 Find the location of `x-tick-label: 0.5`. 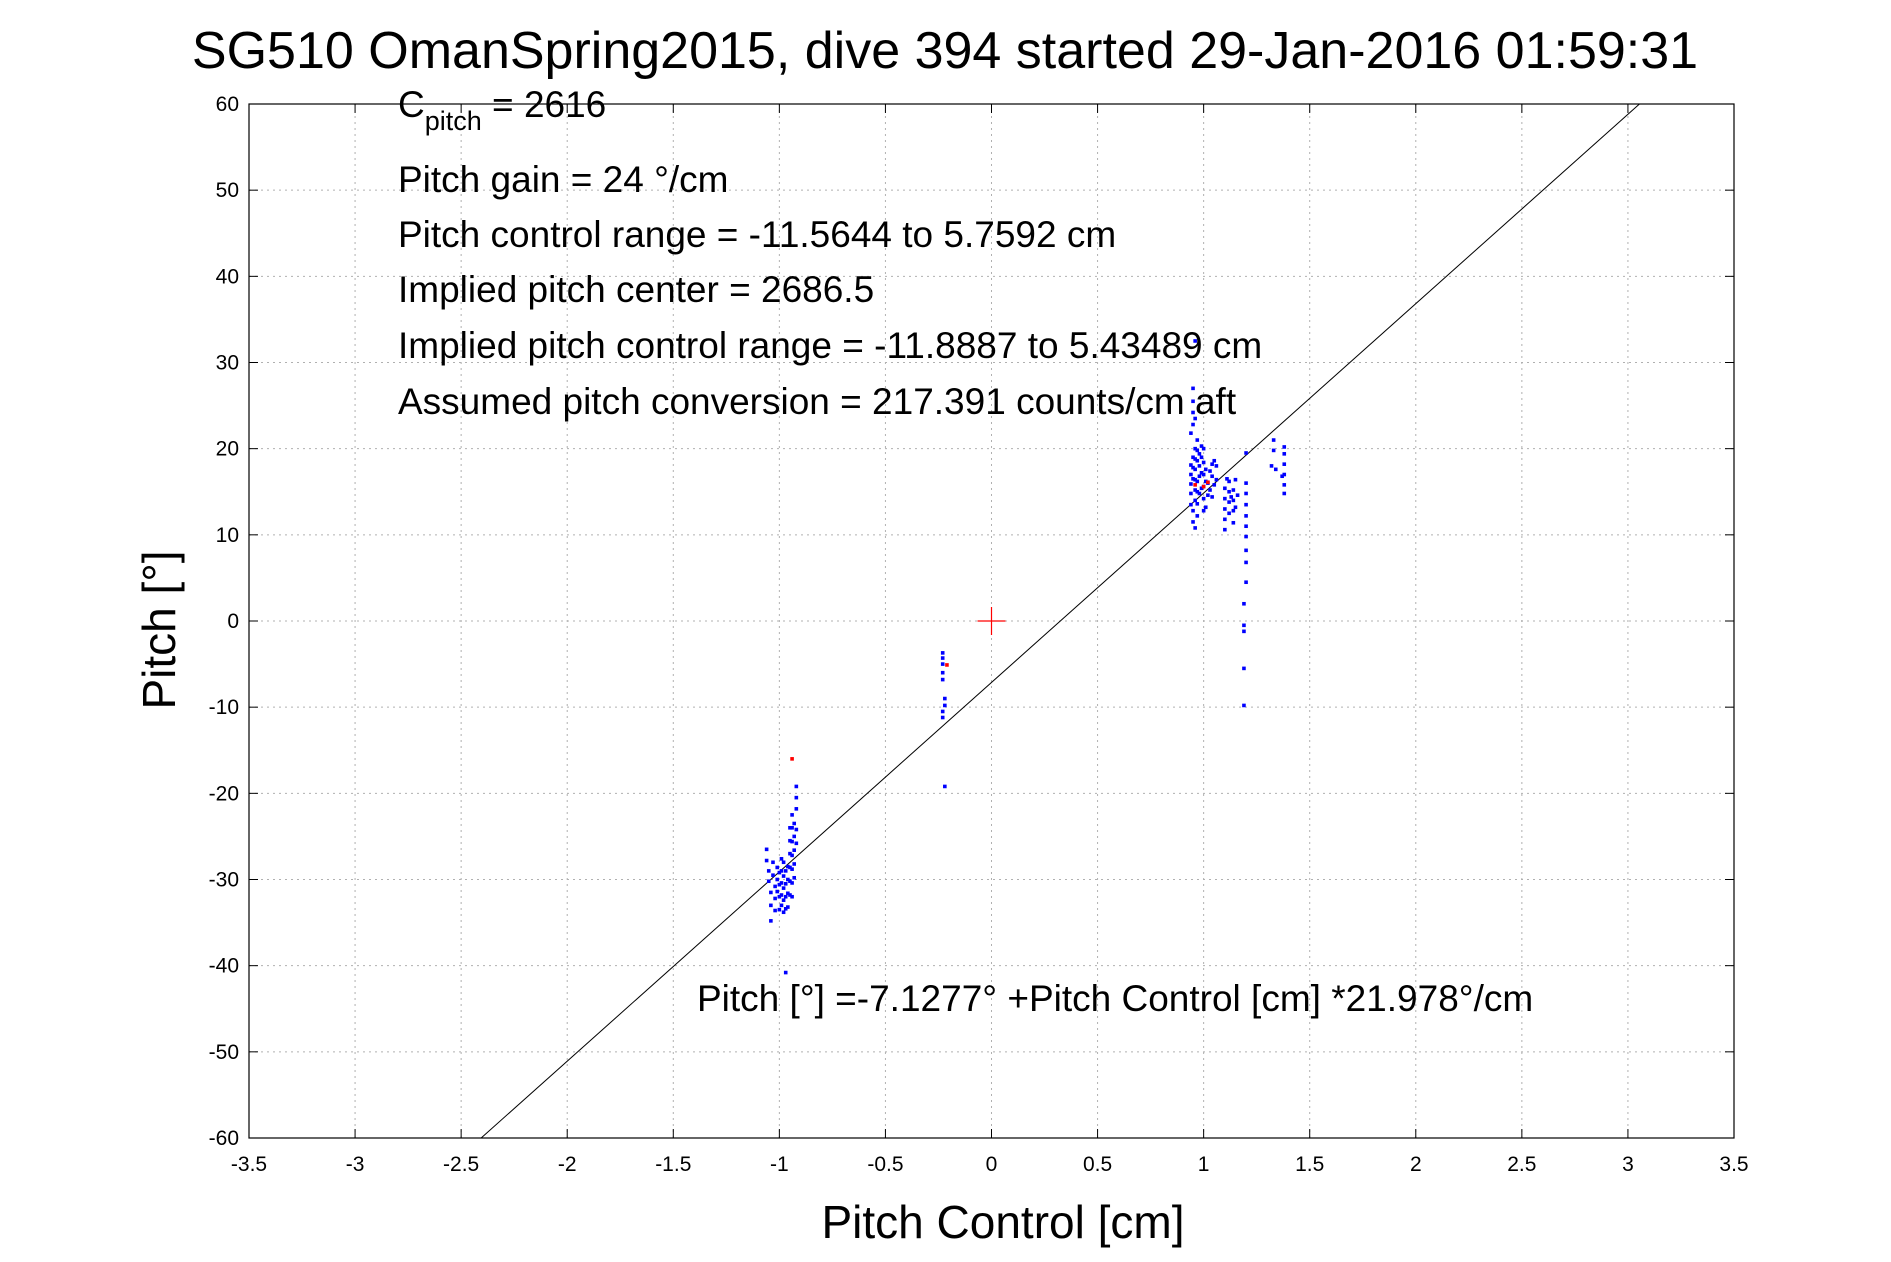

x-tick-label: 0.5 is located at coordinates (1097, 1164).